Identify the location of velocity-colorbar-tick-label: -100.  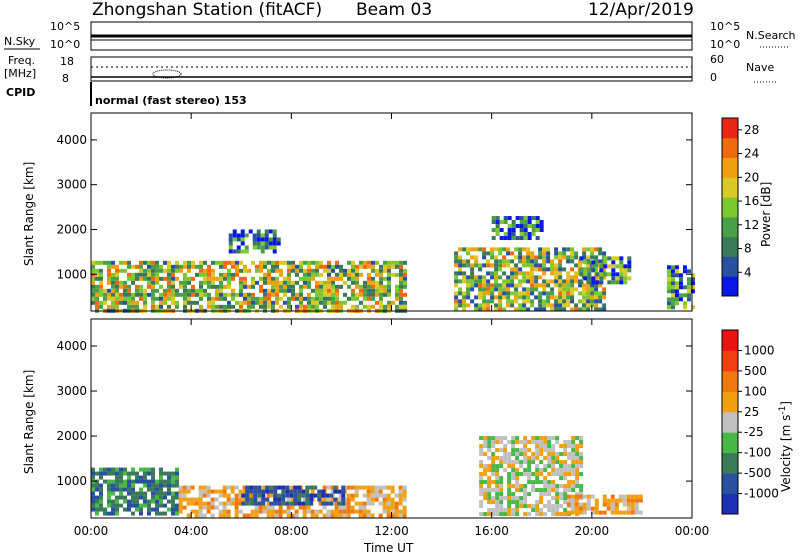
(757, 453).